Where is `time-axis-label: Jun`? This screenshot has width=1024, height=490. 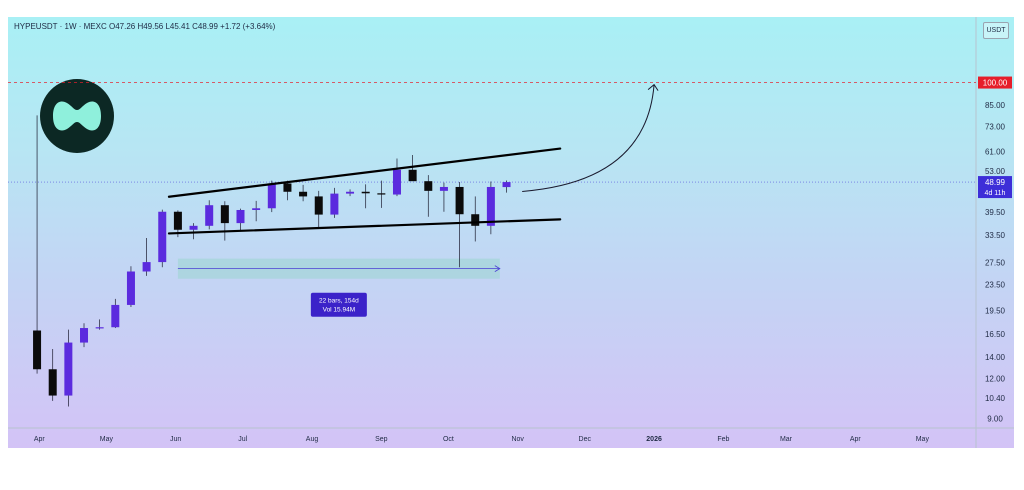
time-axis-label: Jun is located at coordinates (175, 439).